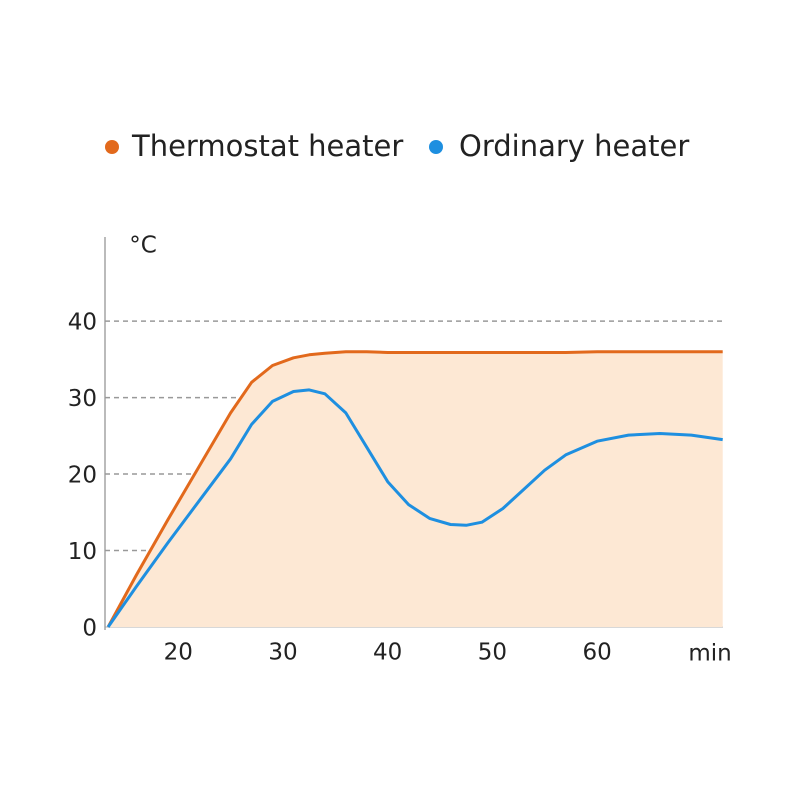  Describe the element at coordinates (267, 146) in the screenshot. I see `legend-label: Thermostat heater` at that location.